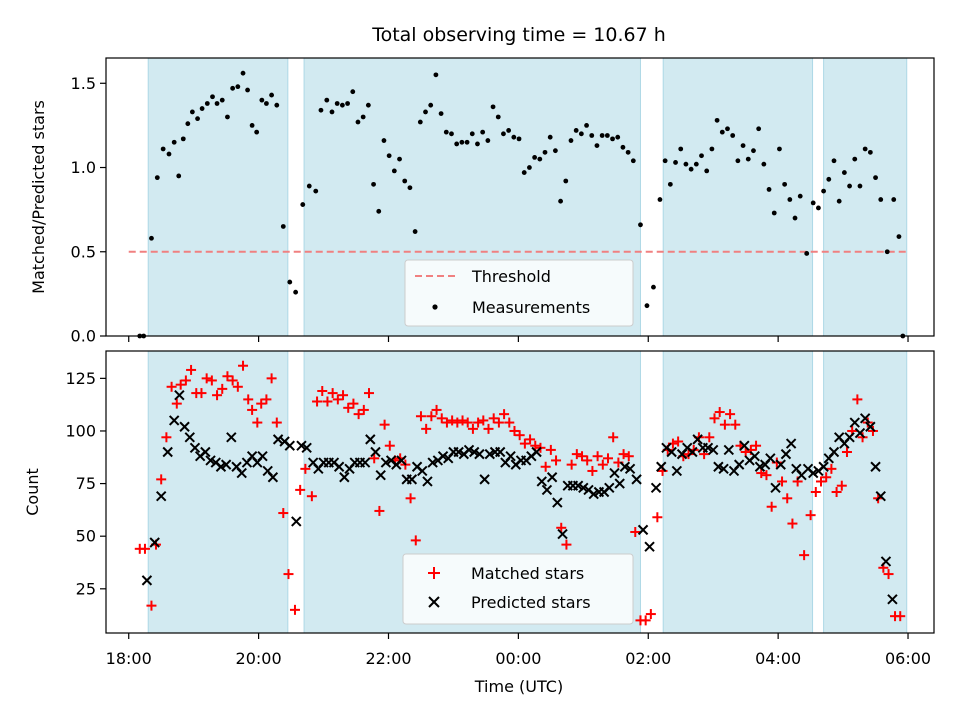  Describe the element at coordinates (80, 430) in the screenshot. I see `bottom-ytick-label: 100` at that location.